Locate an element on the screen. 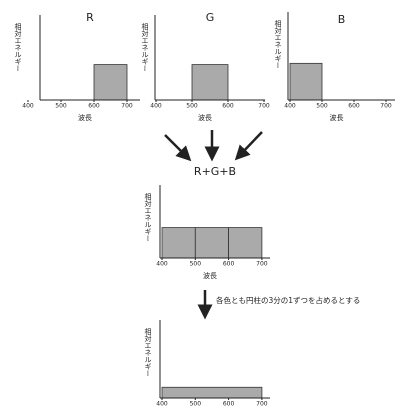 This screenshot has height=407, width=399. panel-title: R+G+B is located at coordinates (215, 171).